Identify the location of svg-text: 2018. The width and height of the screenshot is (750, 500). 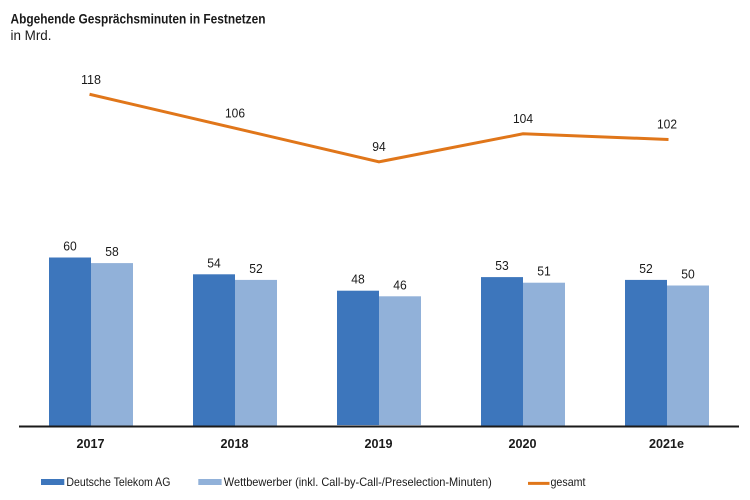
(235, 443).